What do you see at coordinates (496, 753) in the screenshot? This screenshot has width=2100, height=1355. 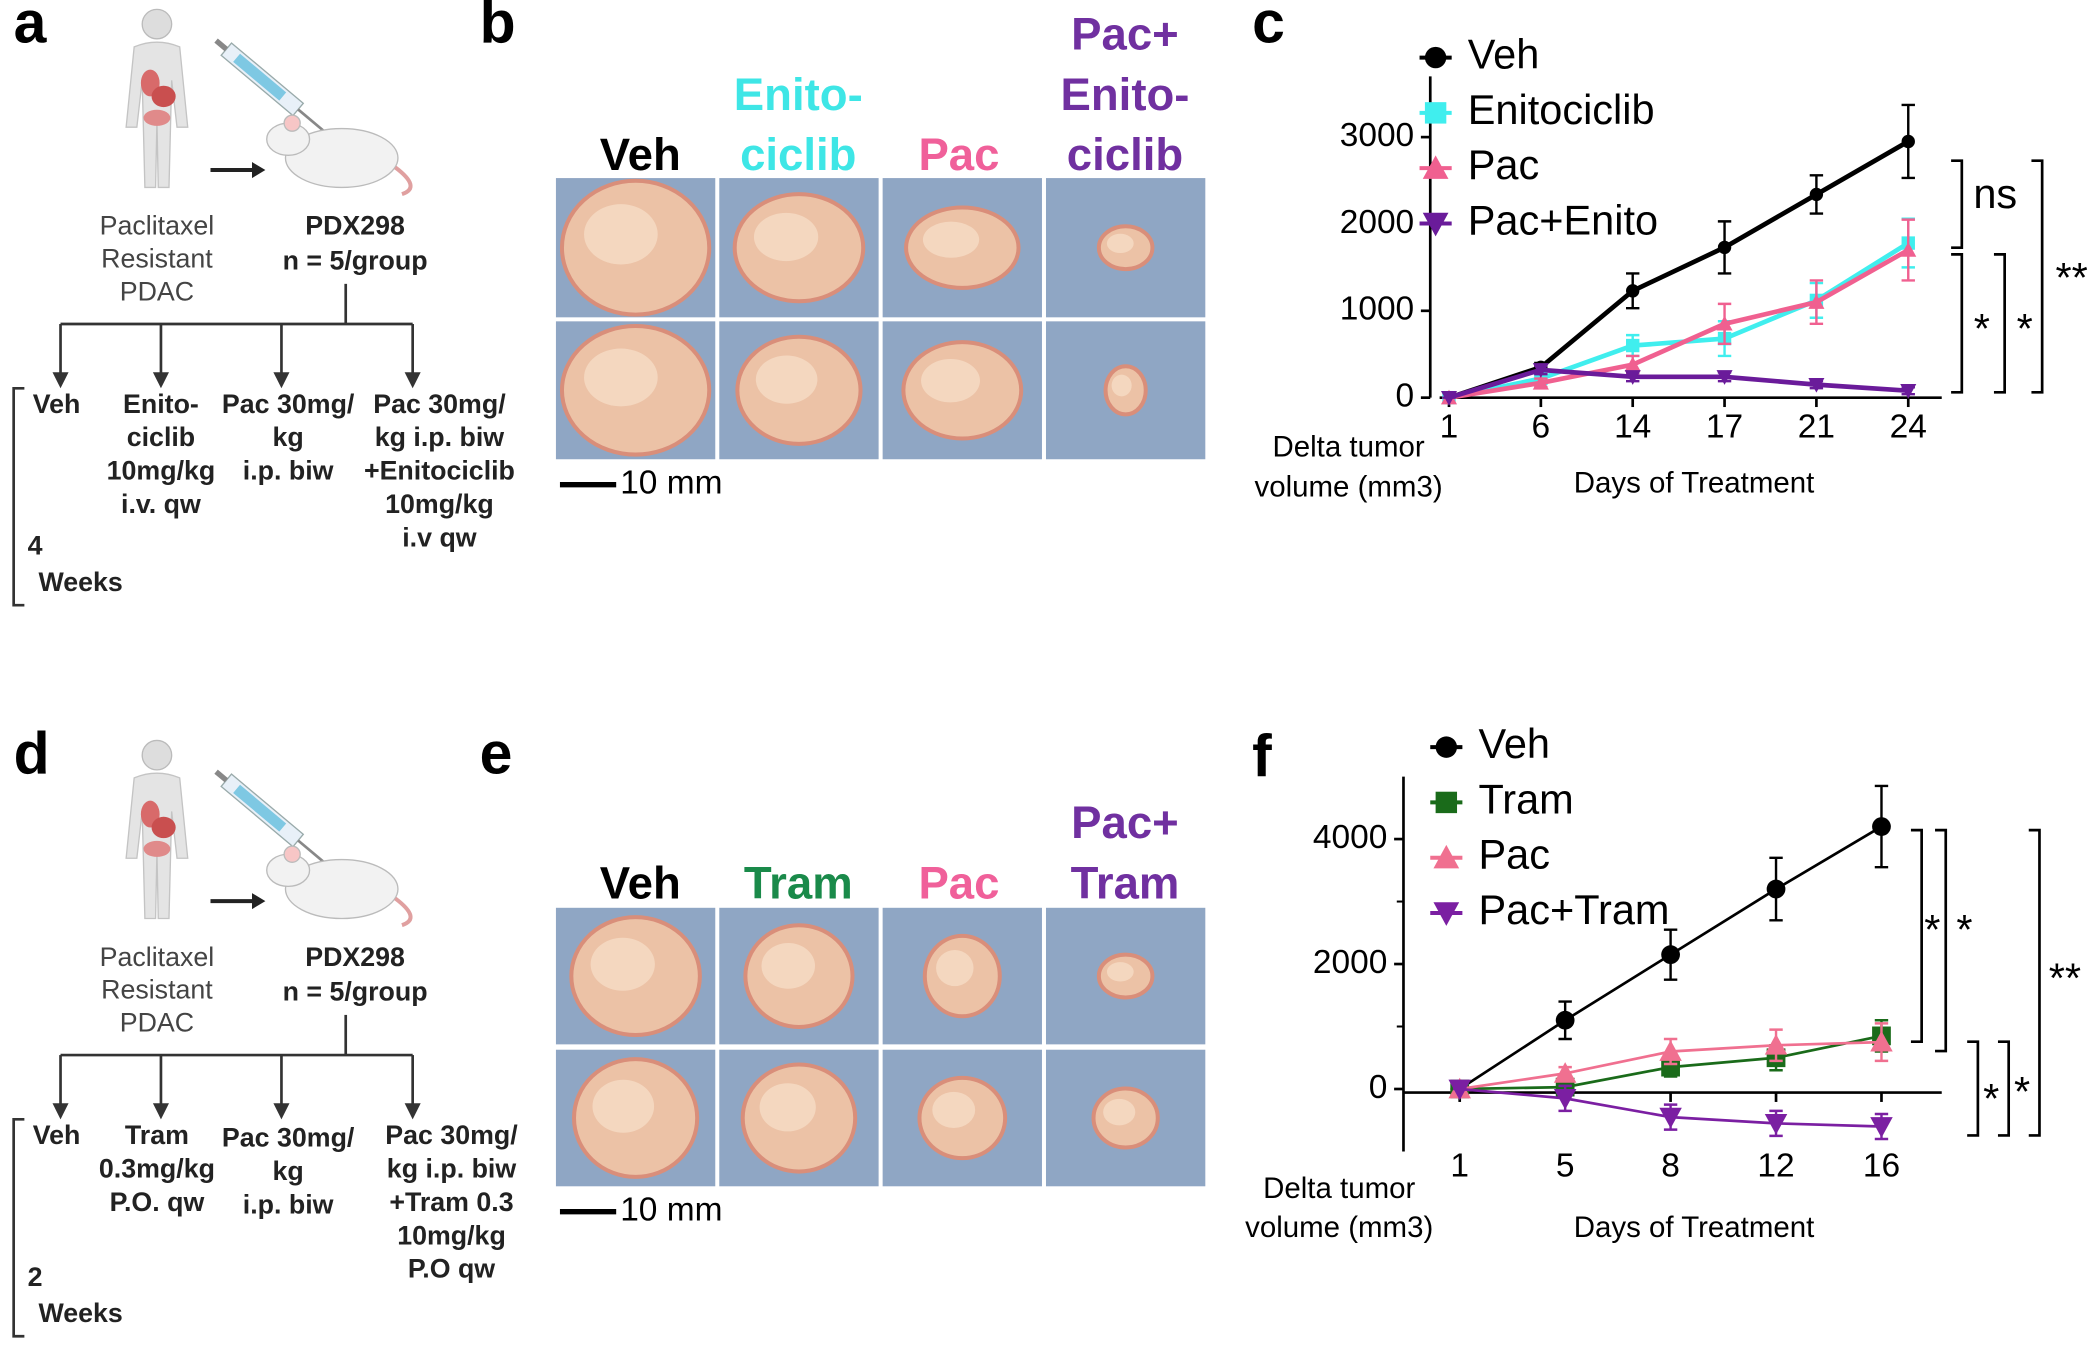 I see `panel-letter: e` at bounding box center [496, 753].